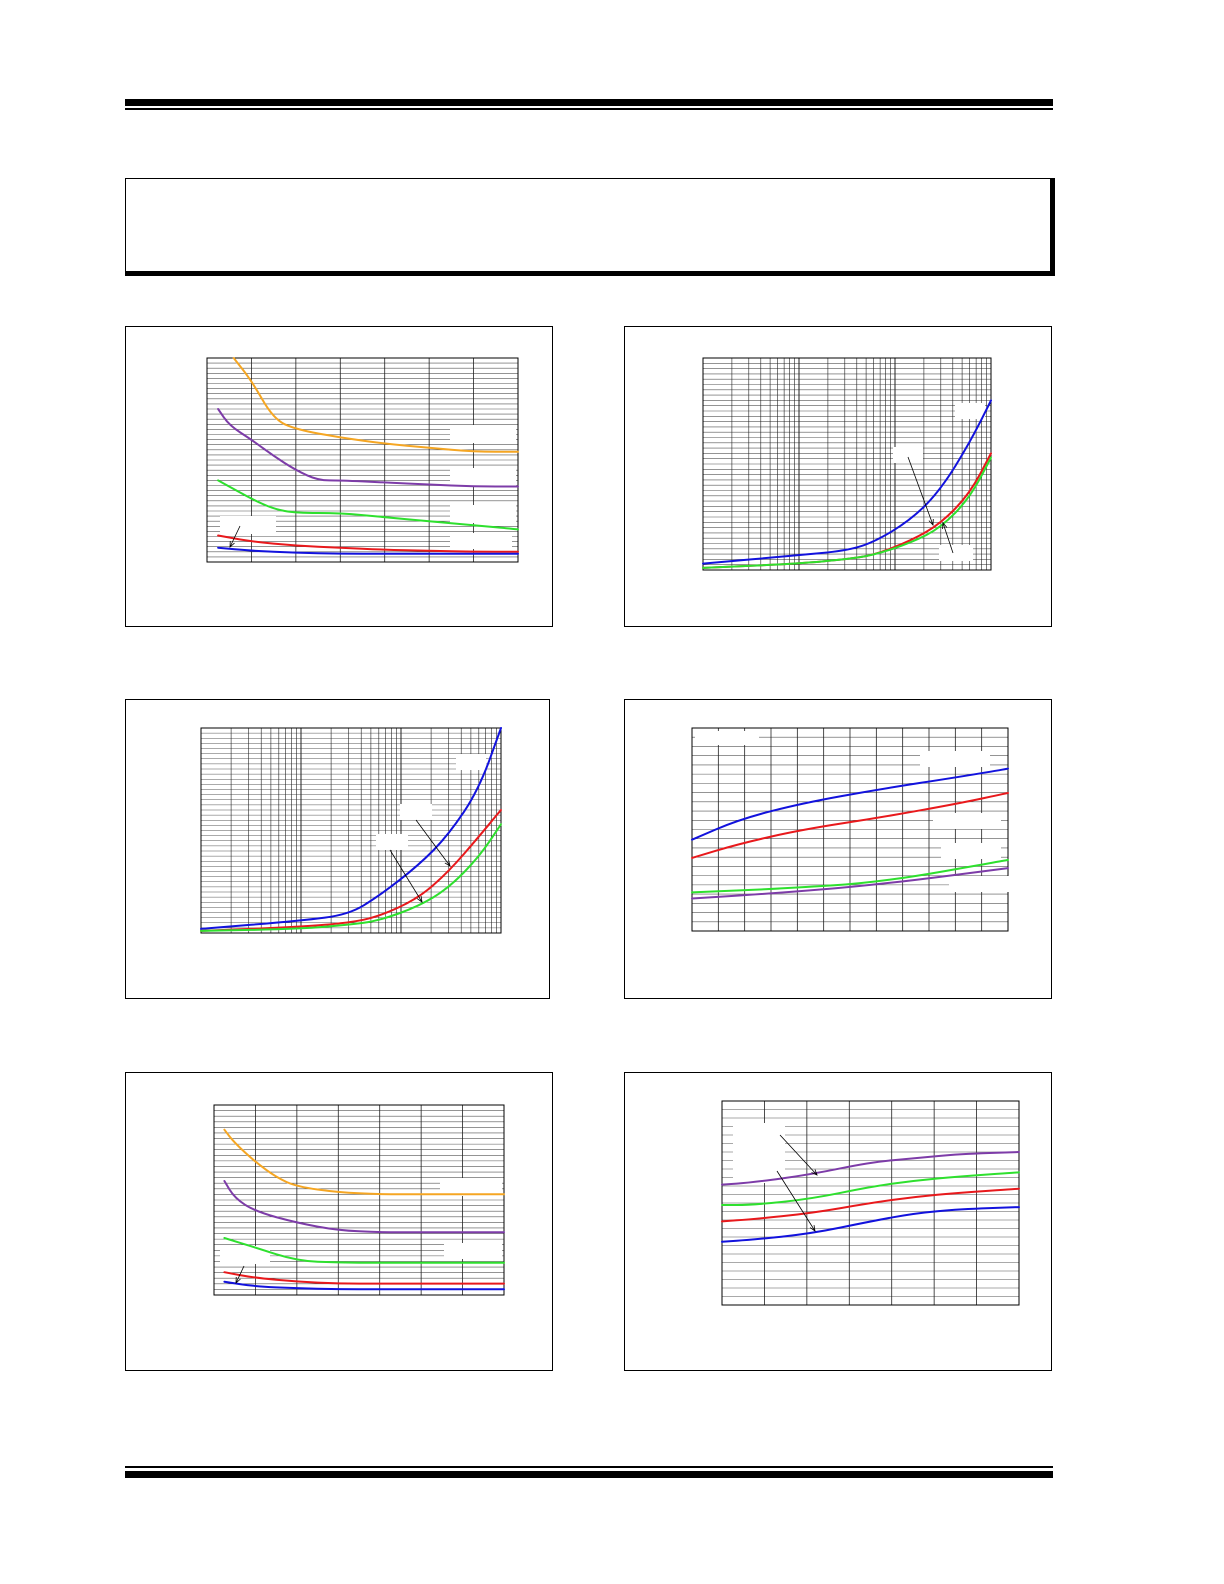 The height and width of the screenshot is (1584, 1224). Describe the element at coordinates (588, 189) in the screenshot. I see `notice-text` at that location.